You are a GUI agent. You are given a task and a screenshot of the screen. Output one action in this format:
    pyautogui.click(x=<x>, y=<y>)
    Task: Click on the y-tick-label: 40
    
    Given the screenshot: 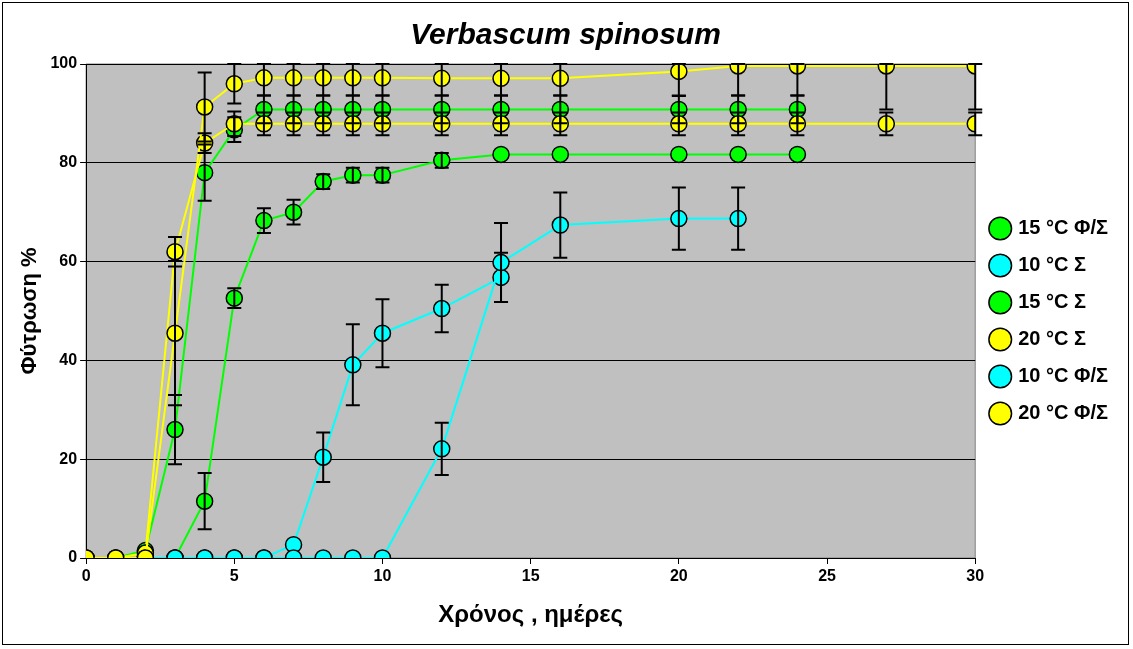 What is the action you would take?
    pyautogui.click(x=68, y=359)
    